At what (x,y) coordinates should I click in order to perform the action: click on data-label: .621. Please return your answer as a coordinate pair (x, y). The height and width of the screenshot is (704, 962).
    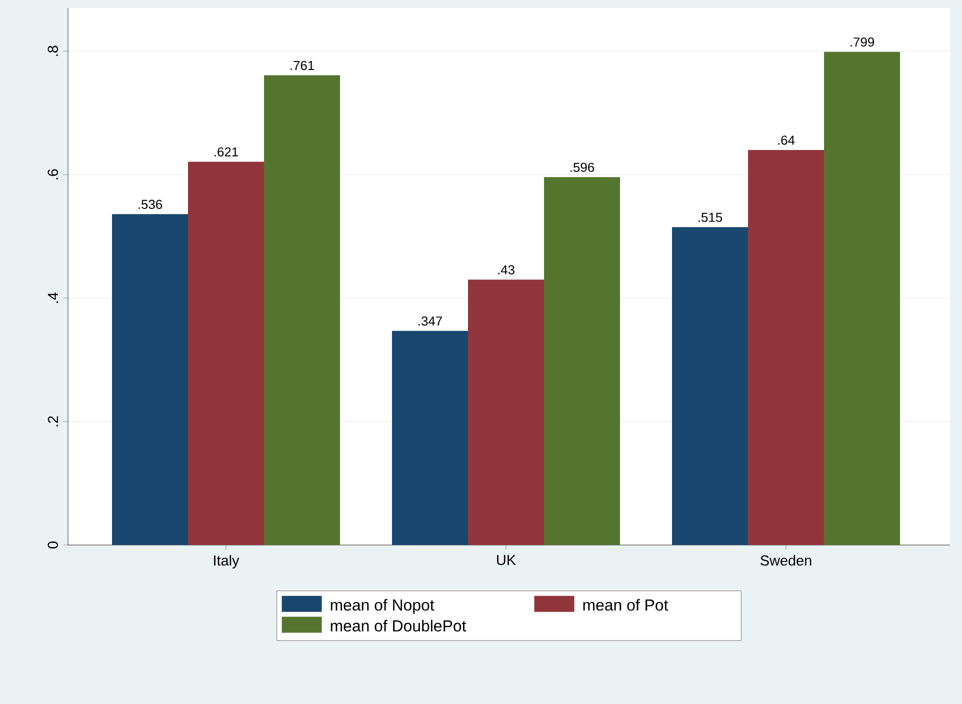
    Looking at the image, I should click on (226, 151).